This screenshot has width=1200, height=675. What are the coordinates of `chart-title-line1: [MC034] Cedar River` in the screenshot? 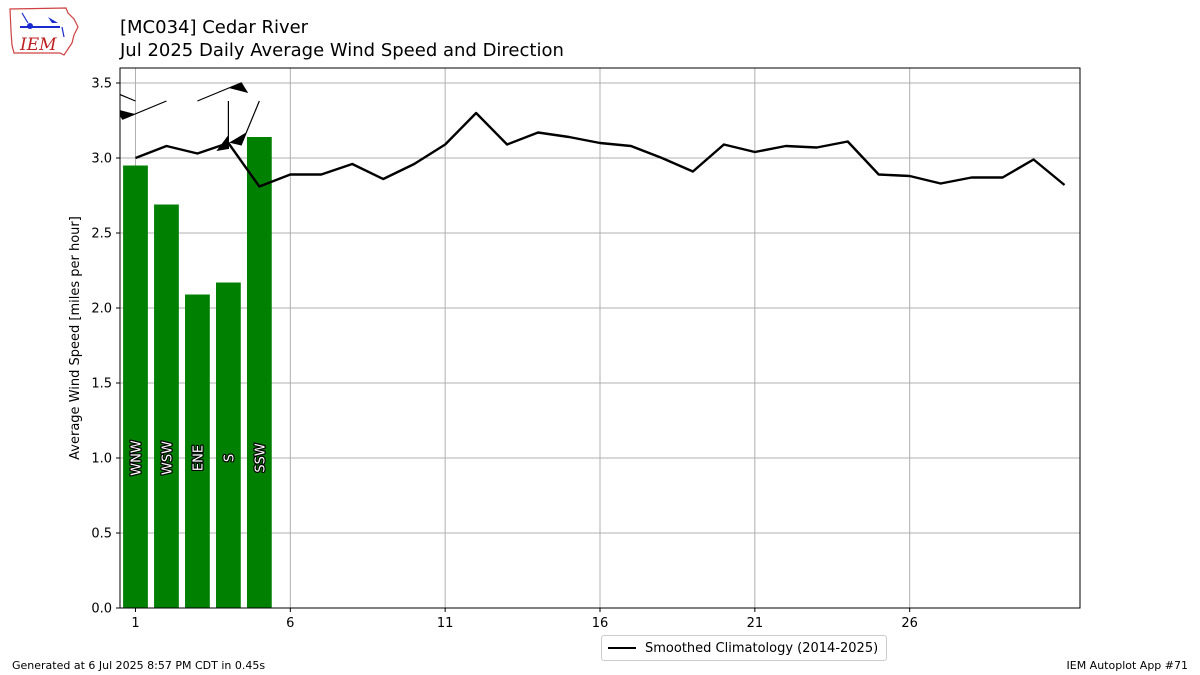 It's located at (214, 27).